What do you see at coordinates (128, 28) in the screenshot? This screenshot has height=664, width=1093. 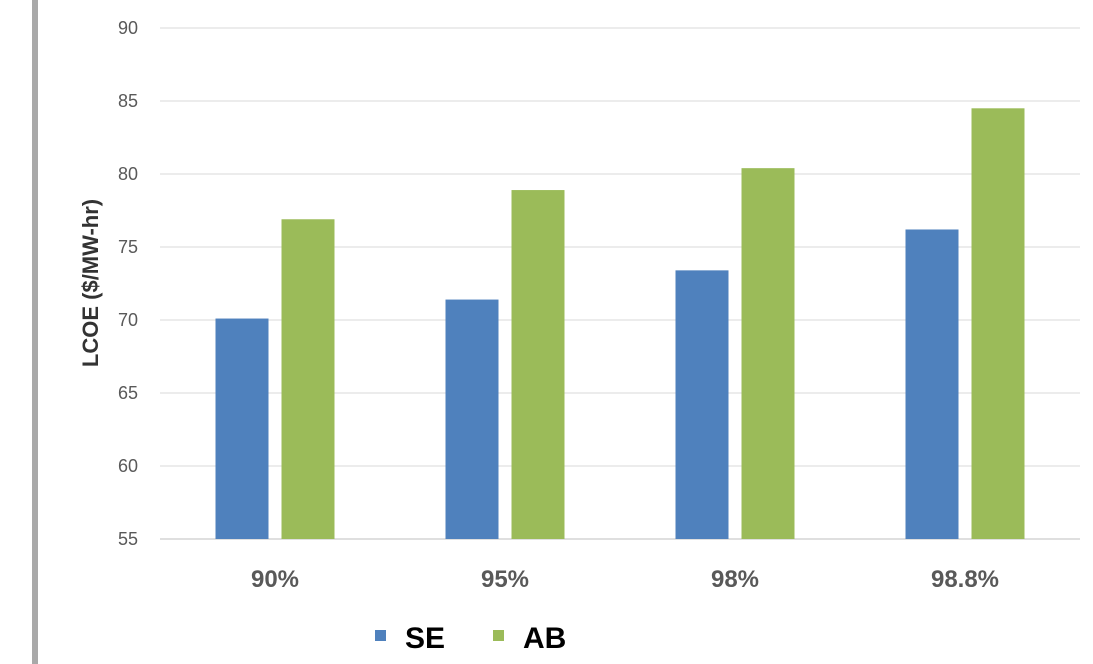 I see `y-tick-label: 90` at bounding box center [128, 28].